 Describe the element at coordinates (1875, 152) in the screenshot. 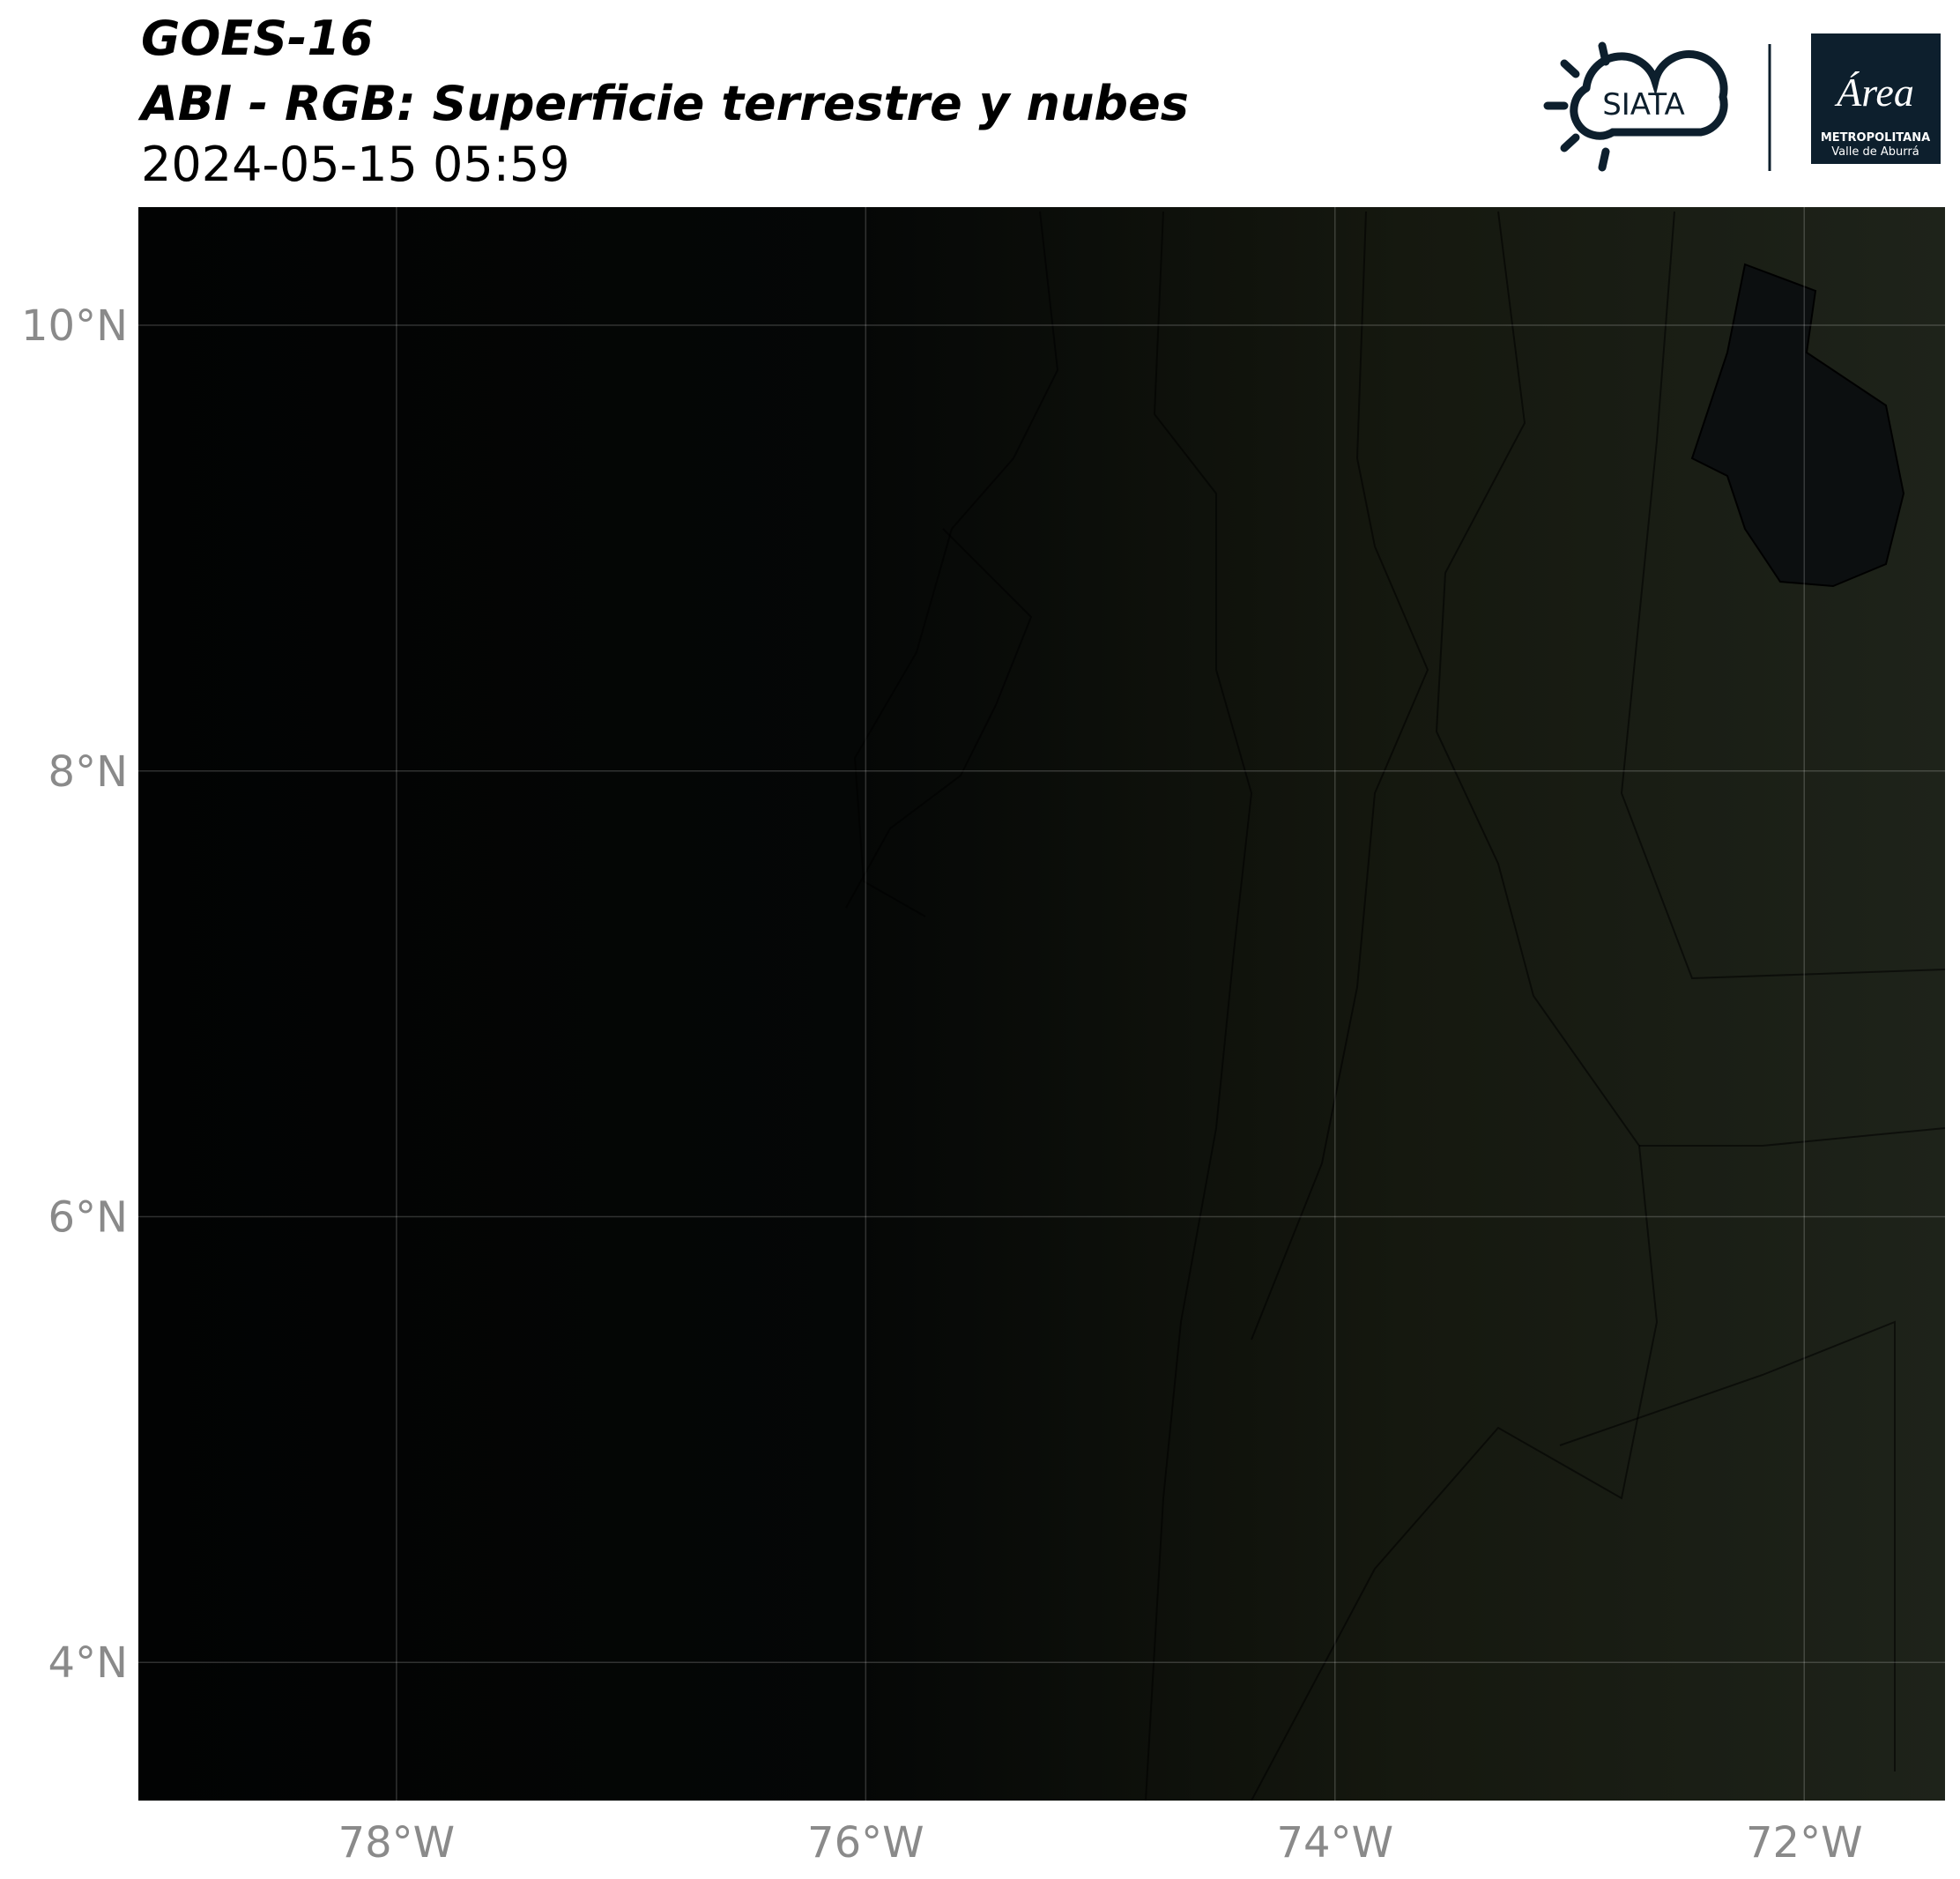

I see `area-place: Valle de Aburrá` at that location.